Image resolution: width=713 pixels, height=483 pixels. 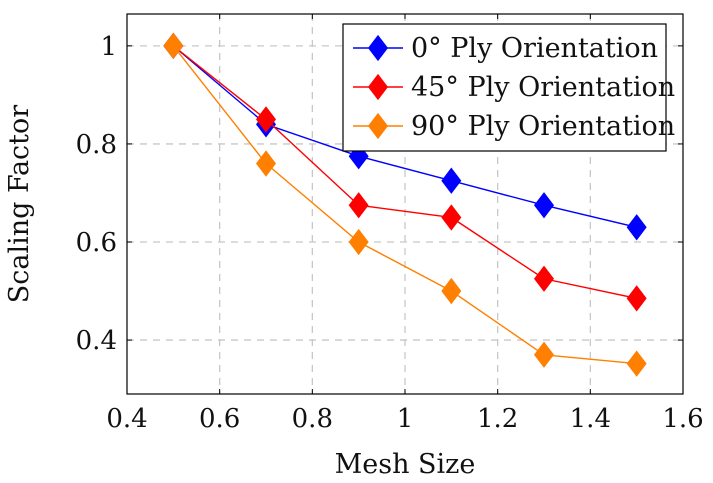 I want to click on legend-label: 0° Ply Orientation, so click(x=534, y=48).